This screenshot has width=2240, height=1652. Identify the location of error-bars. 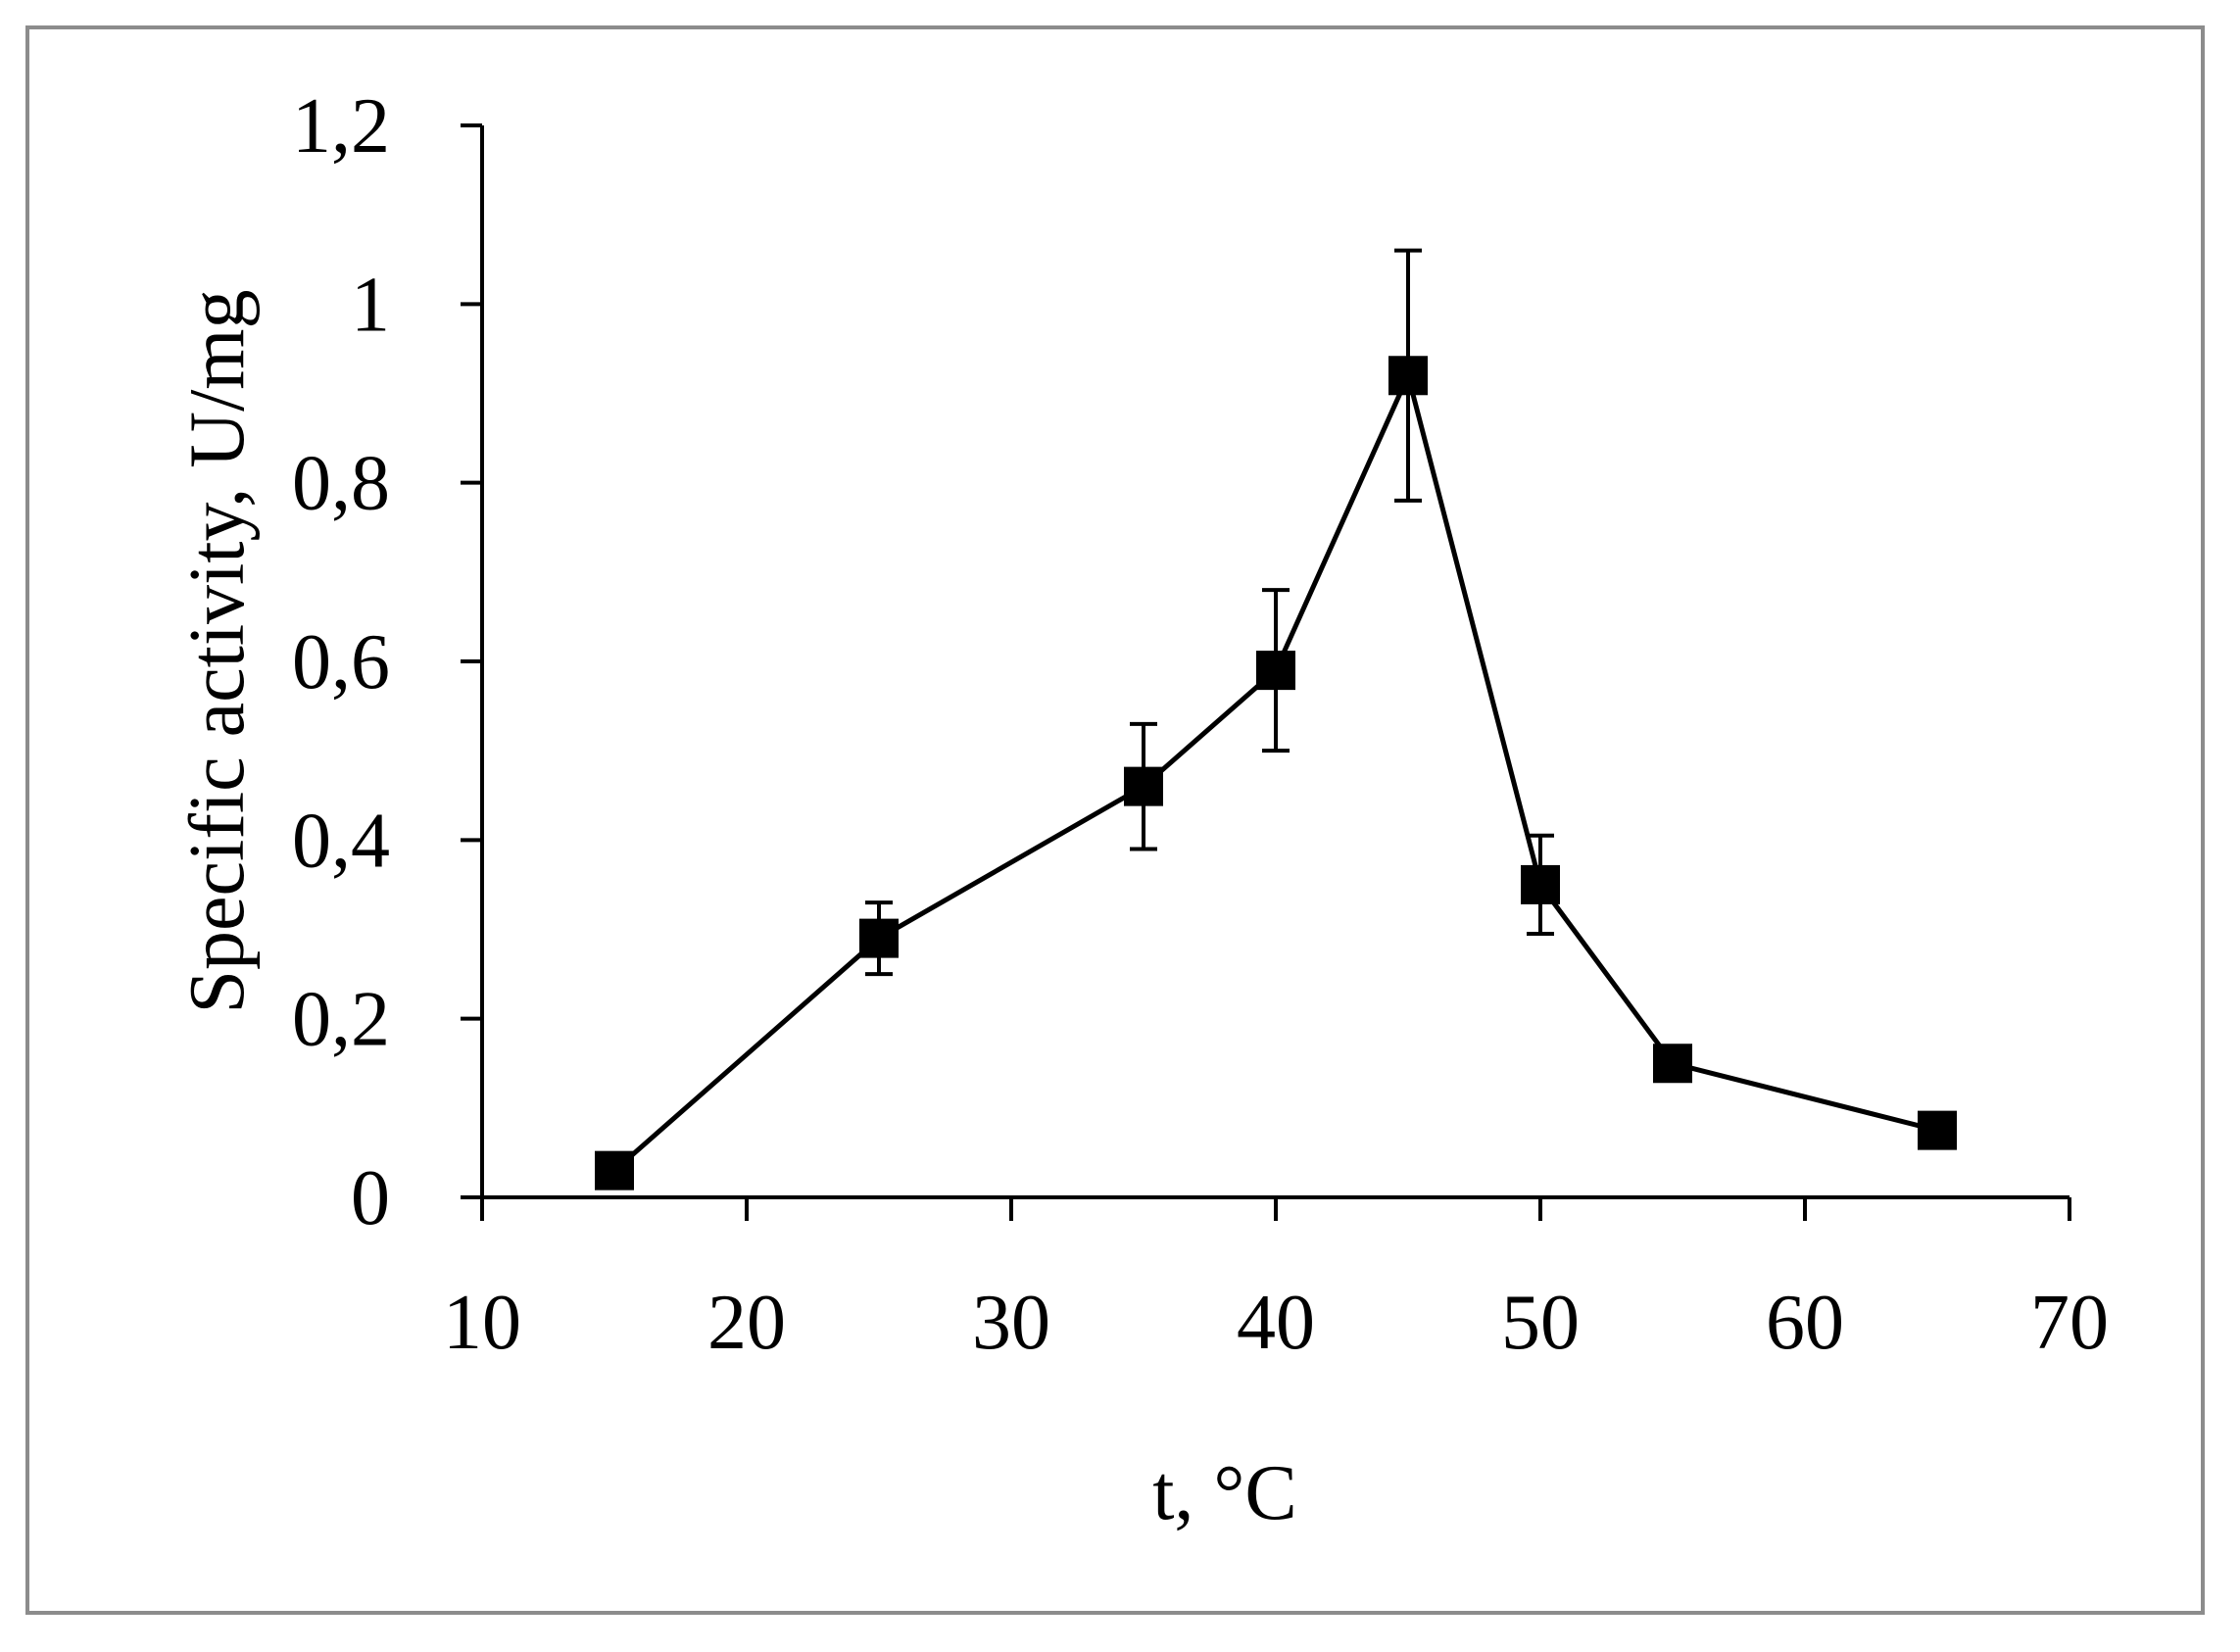
(1209, 612).